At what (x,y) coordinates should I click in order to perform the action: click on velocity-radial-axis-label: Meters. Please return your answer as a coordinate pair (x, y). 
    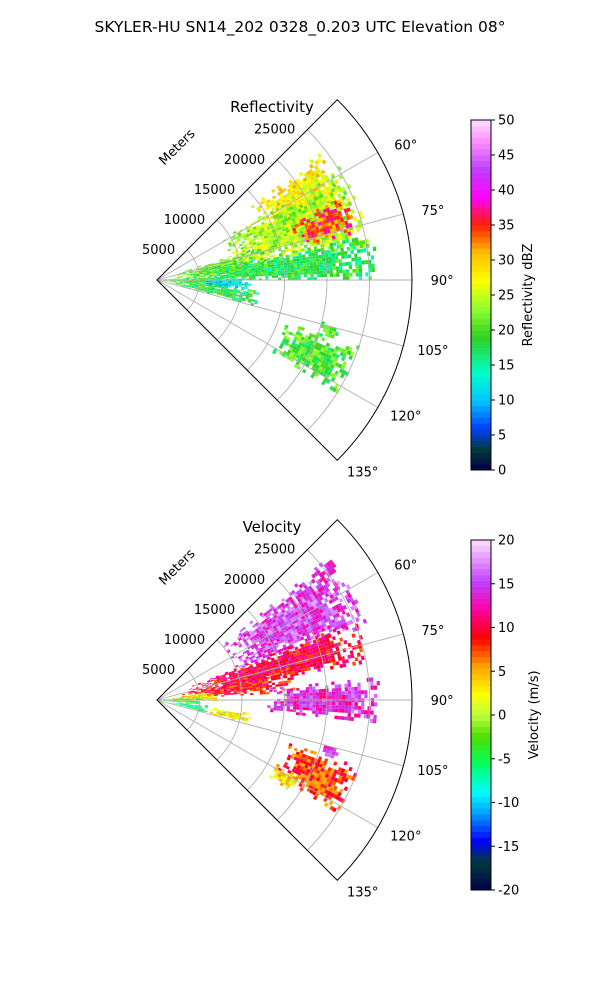
    Looking at the image, I should click on (178, 567).